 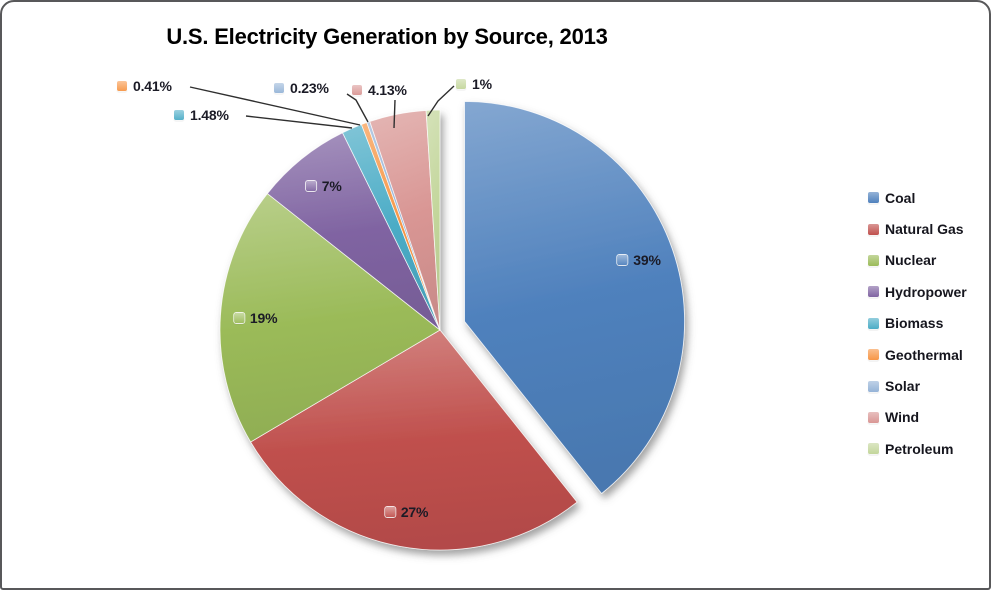 I want to click on legend-label: Solar, so click(x=903, y=386).